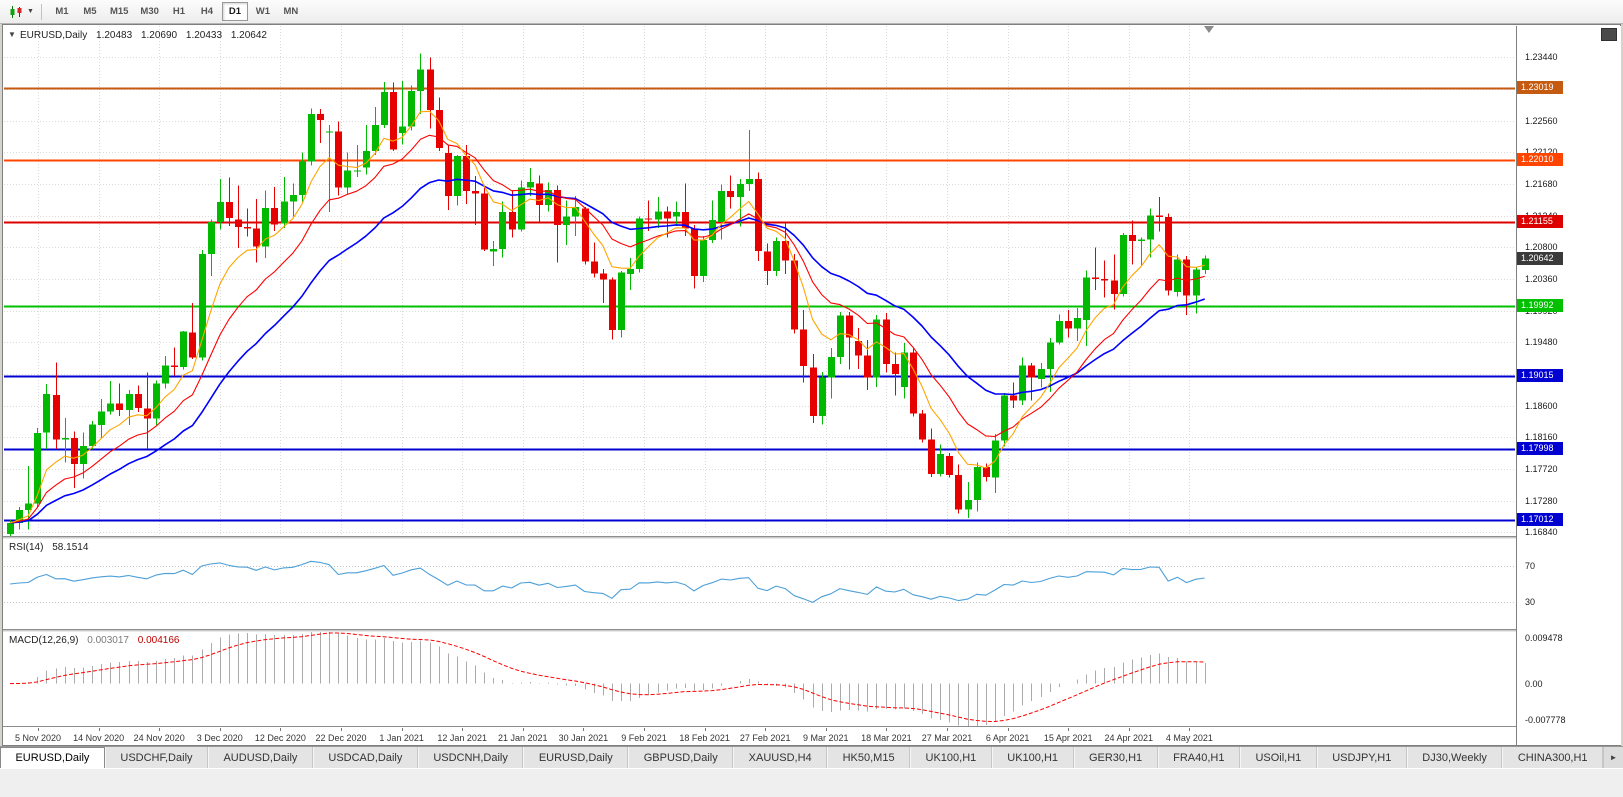  Describe the element at coordinates (1530, 602) in the screenshot. I see `rsi-level-label: 30` at that location.